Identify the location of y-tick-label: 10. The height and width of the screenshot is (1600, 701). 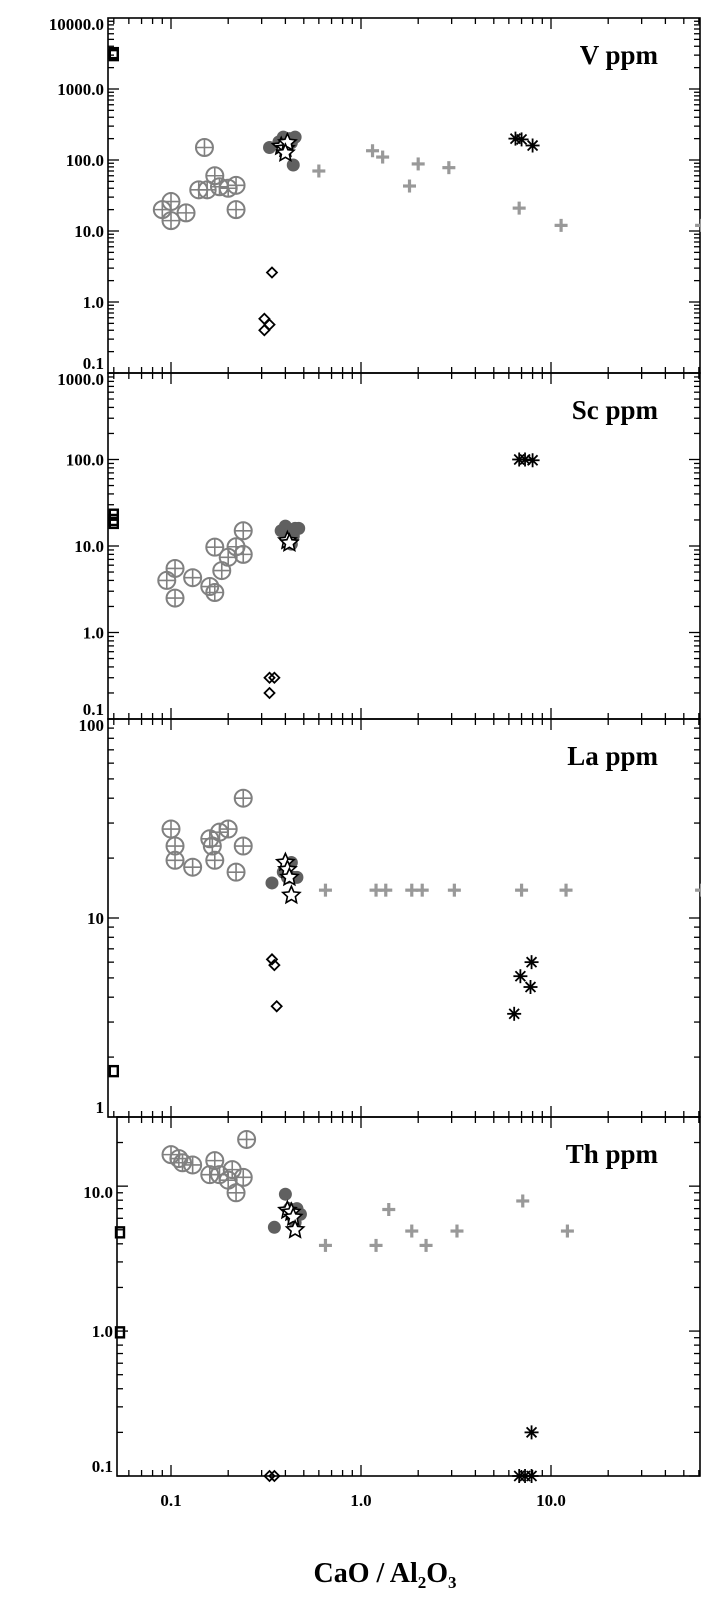
(95, 918).